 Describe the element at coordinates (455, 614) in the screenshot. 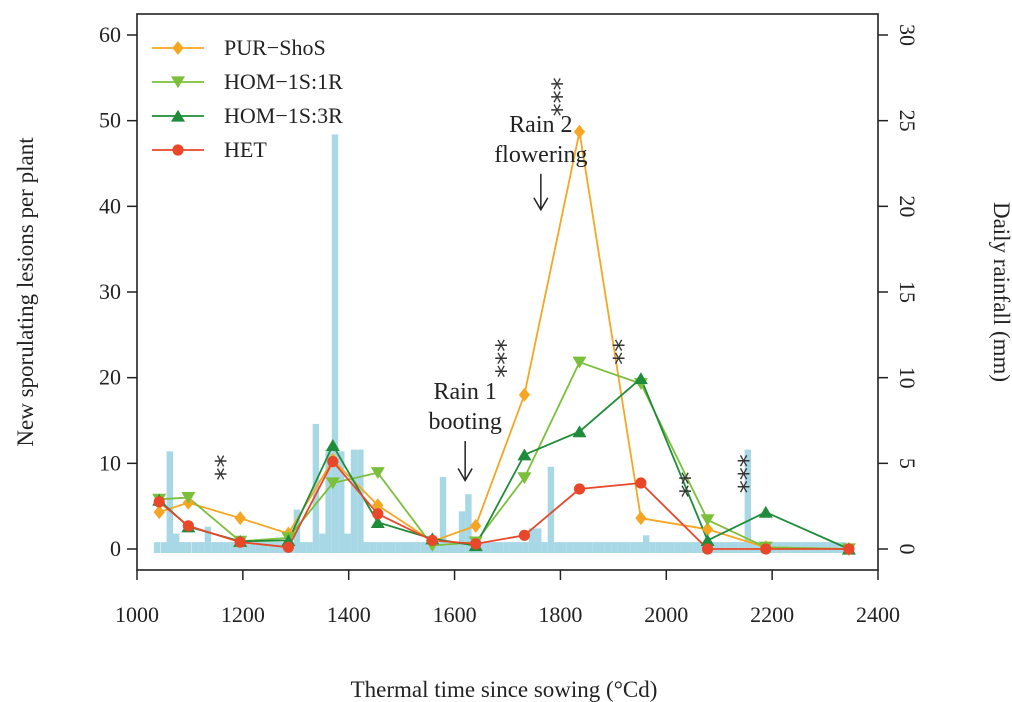

I see `x-tick-label: 1600` at that location.